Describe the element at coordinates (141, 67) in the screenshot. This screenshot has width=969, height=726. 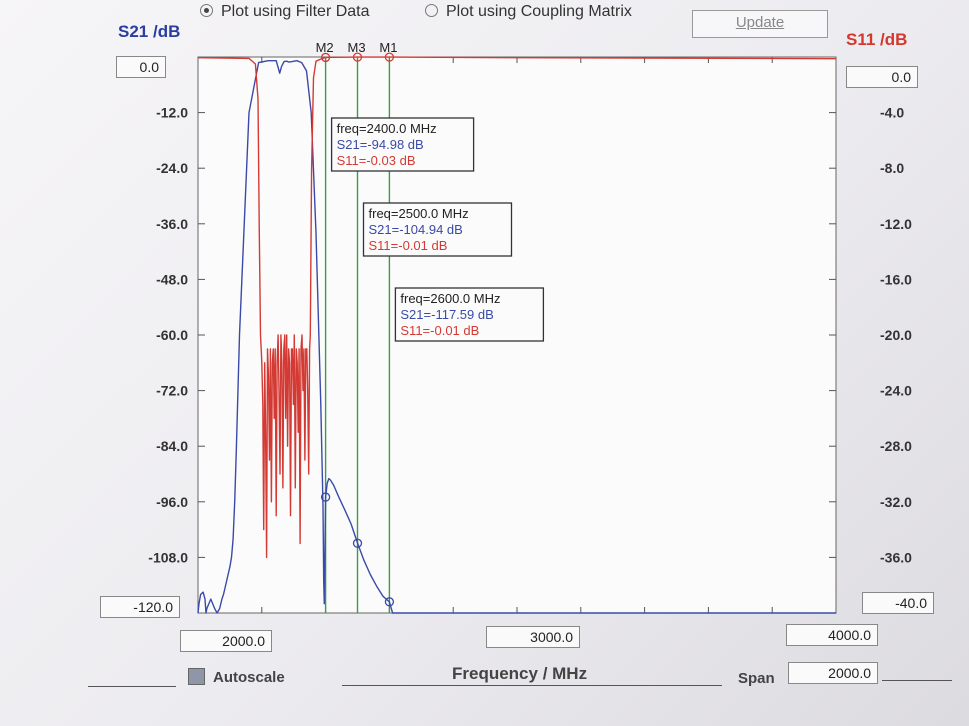
I see `s21-top-input: 0.0` at that location.